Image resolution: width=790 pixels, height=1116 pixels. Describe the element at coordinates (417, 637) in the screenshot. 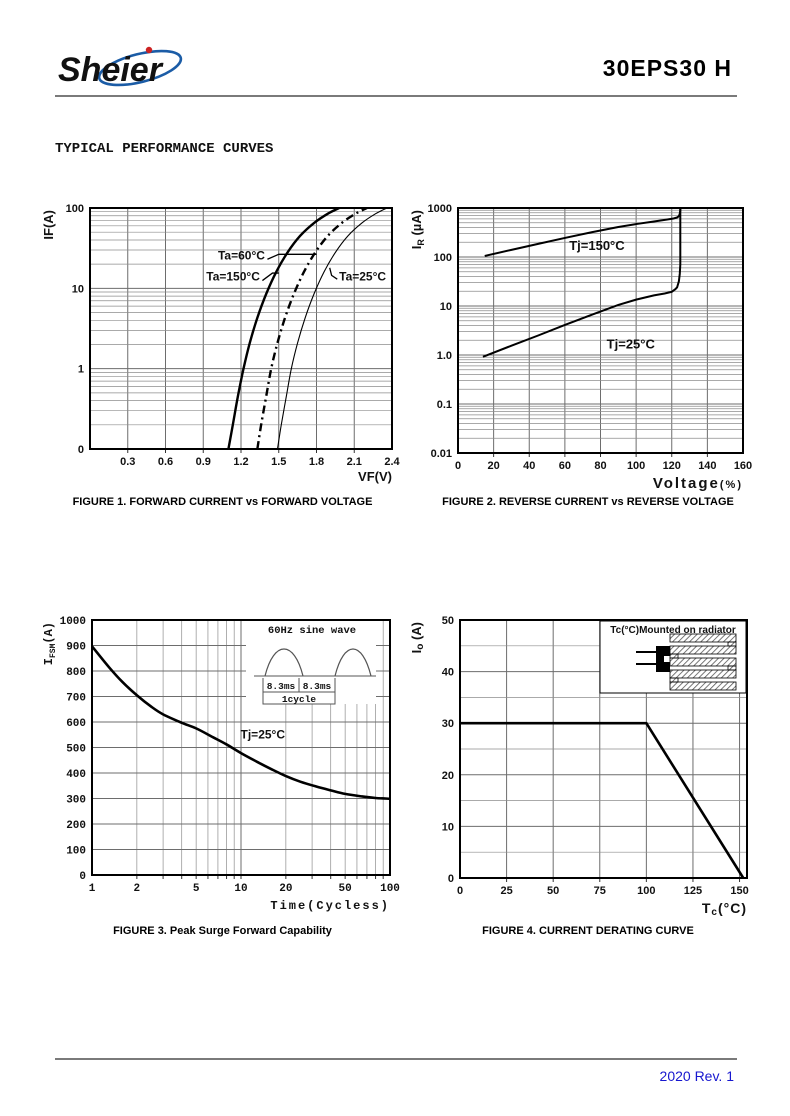

I see `svg-text: Io (A)` at that location.